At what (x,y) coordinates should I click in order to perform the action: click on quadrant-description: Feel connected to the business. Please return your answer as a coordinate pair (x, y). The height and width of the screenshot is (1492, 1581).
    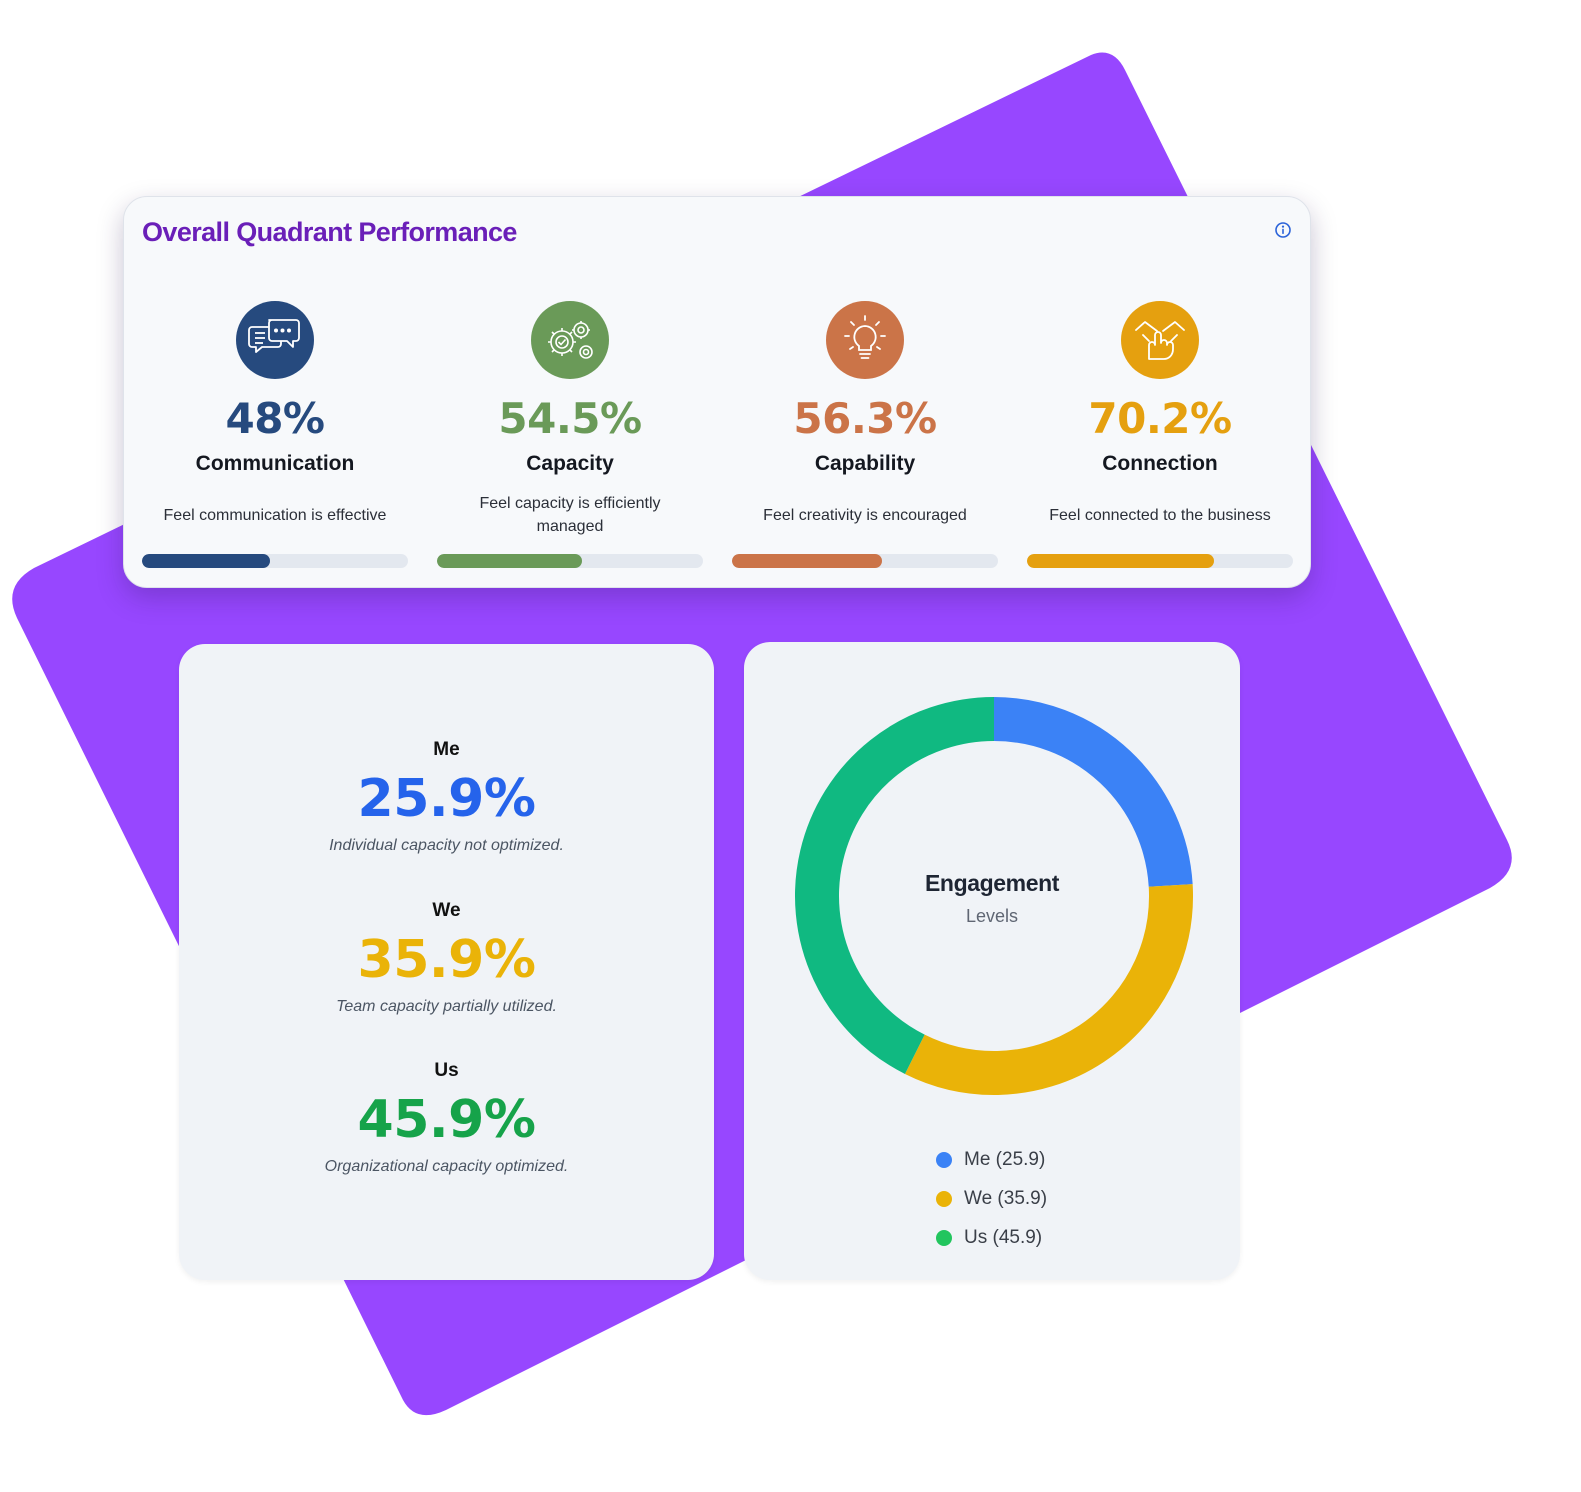
    Looking at the image, I should click on (1160, 515).